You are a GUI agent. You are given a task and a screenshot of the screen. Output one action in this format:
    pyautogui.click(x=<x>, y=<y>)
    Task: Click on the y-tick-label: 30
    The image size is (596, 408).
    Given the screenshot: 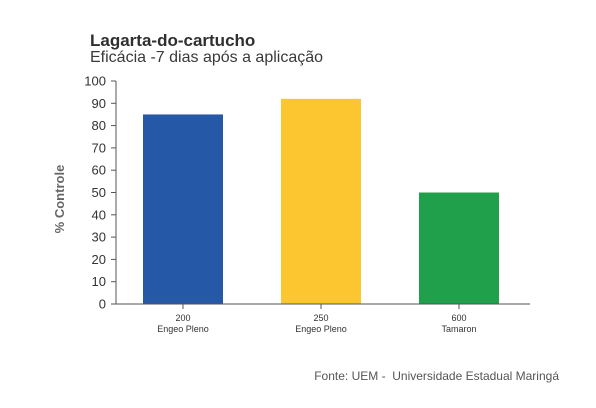 What is the action you would take?
    pyautogui.click(x=99, y=237)
    